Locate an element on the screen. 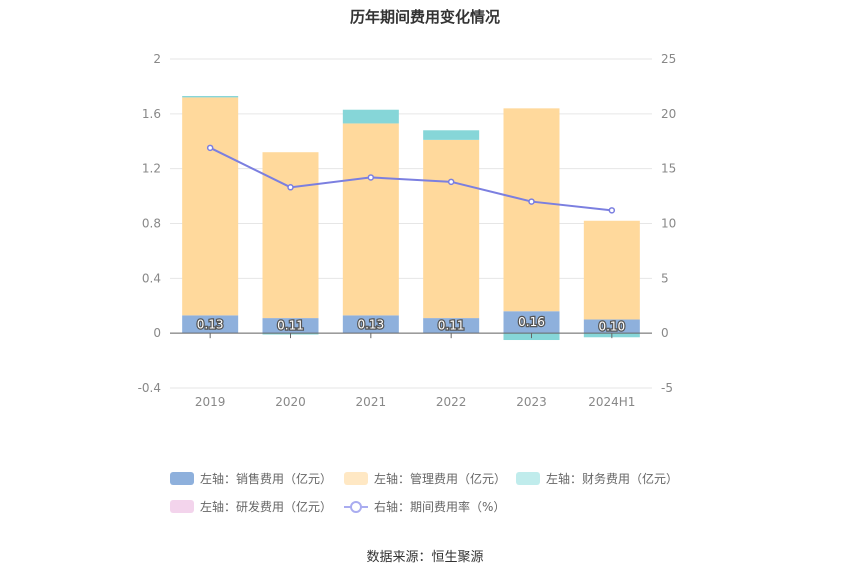 This screenshot has height=575, width=850. left-axis-tick-label: 1.6 is located at coordinates (151, 114).